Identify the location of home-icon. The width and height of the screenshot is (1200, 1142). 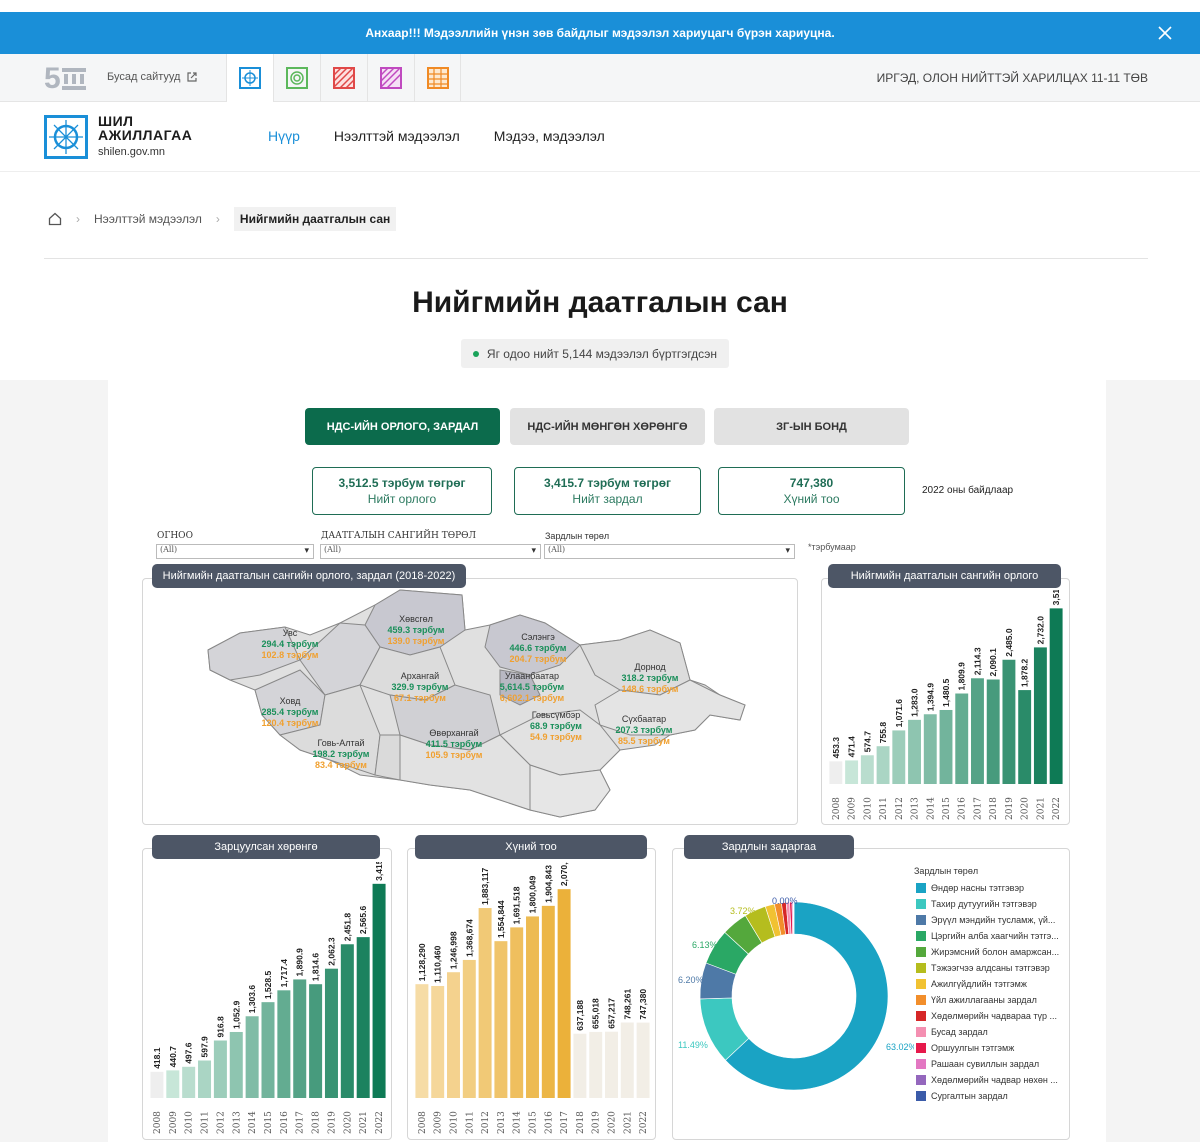
(55, 219).